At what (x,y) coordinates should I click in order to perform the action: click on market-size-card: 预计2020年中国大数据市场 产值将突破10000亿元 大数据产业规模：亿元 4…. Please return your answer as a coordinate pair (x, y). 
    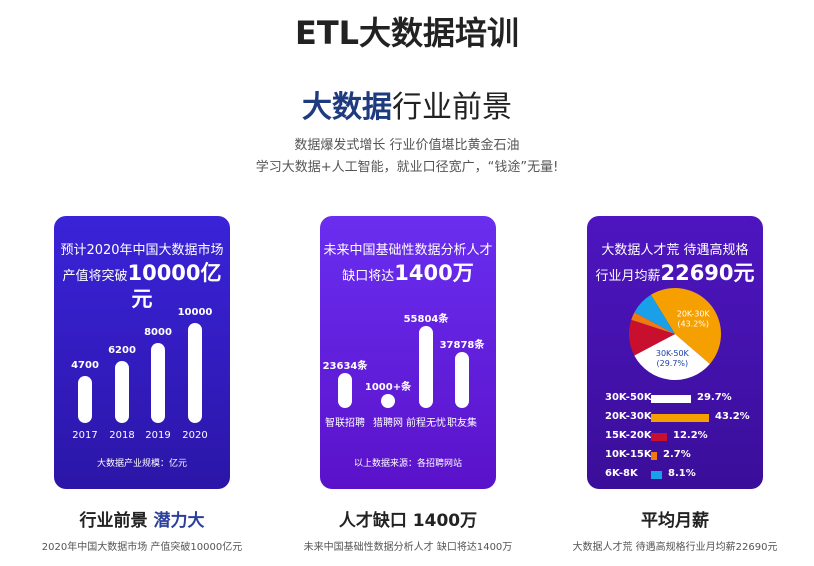
    Looking at the image, I should click on (142, 352).